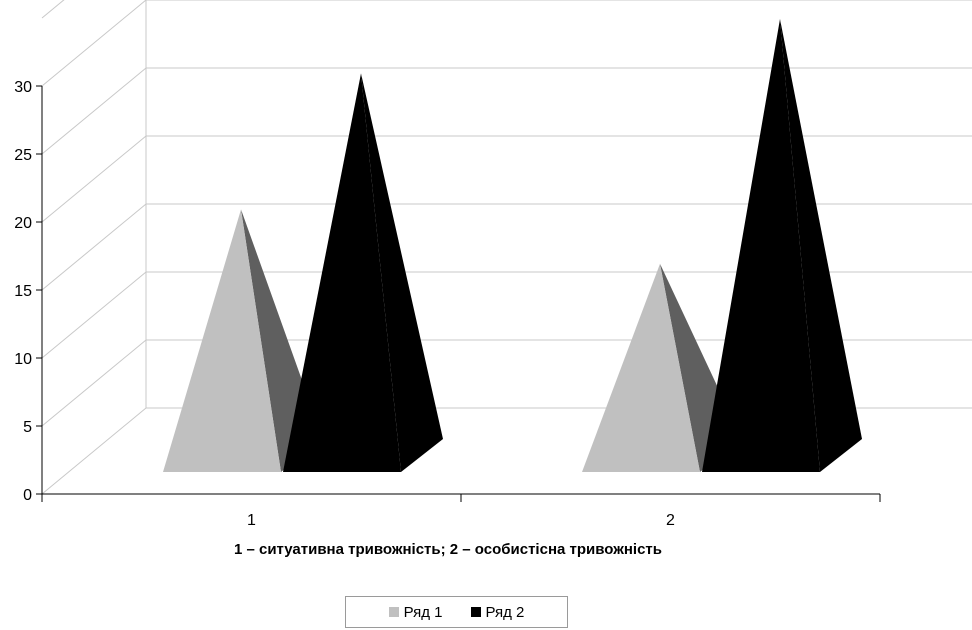  What do you see at coordinates (222, 340) in the screenshot?
I see `pyramid-s1-c1` at bounding box center [222, 340].